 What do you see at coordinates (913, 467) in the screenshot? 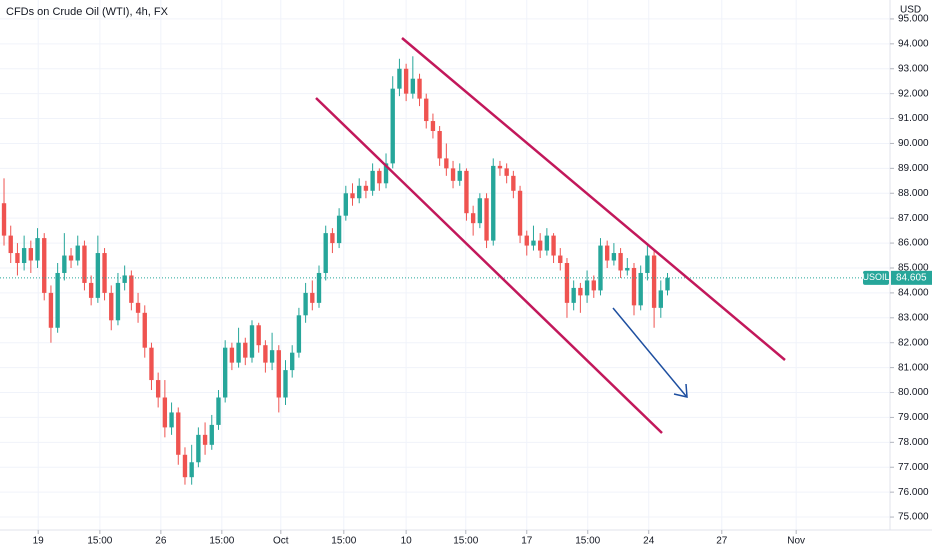
I see `y-tick-label: 77.000` at bounding box center [913, 467].